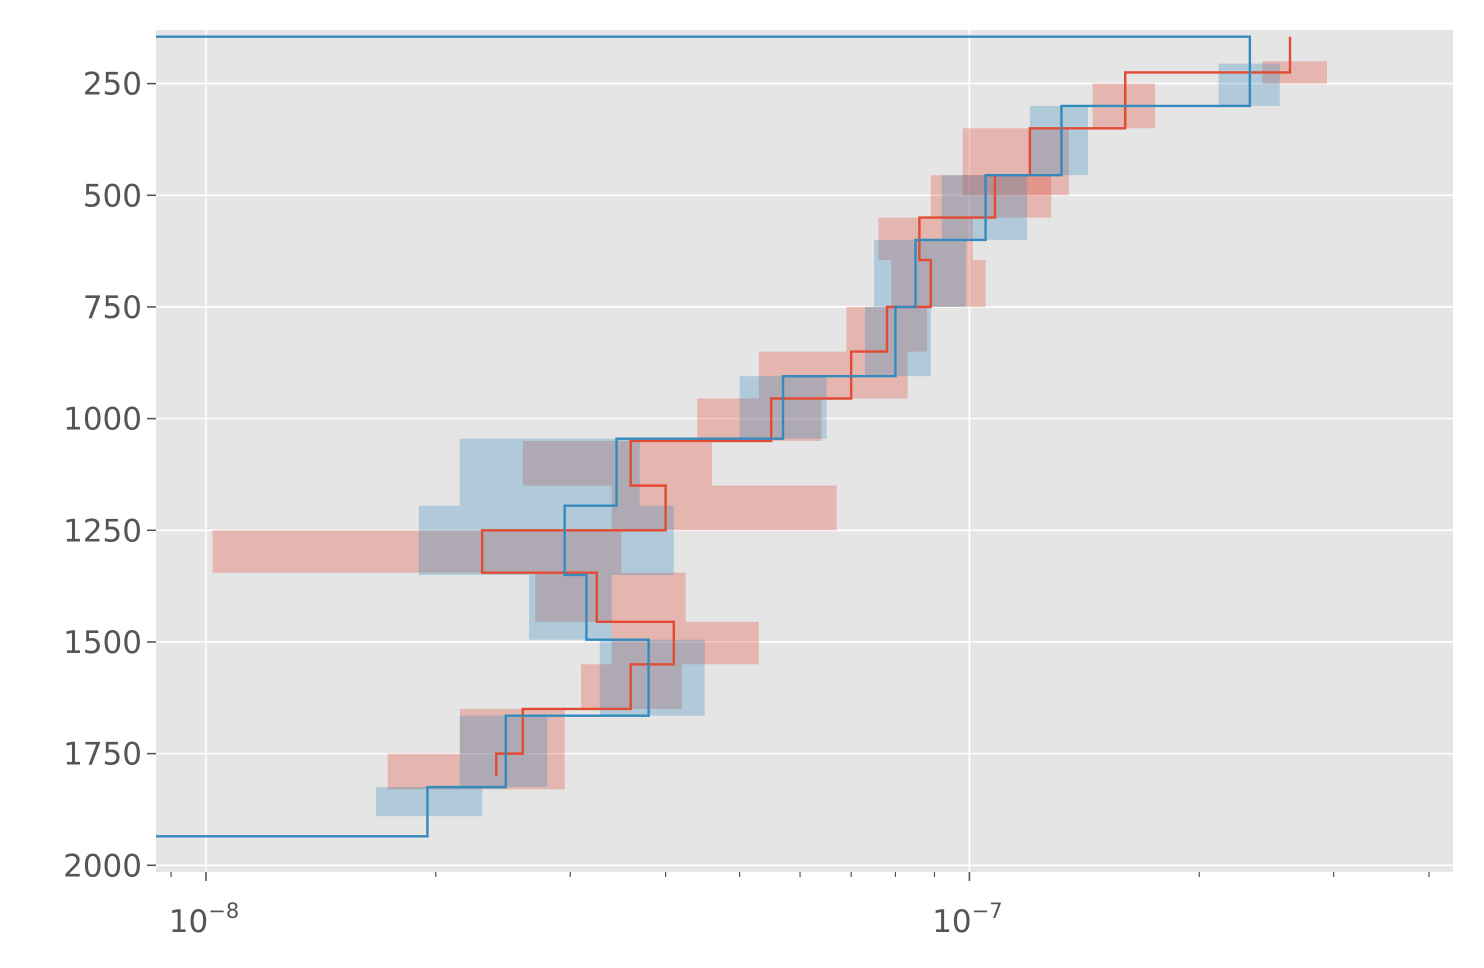  Describe the element at coordinates (102, 531) in the screenshot. I see `y-tick-label: 1250` at that location.